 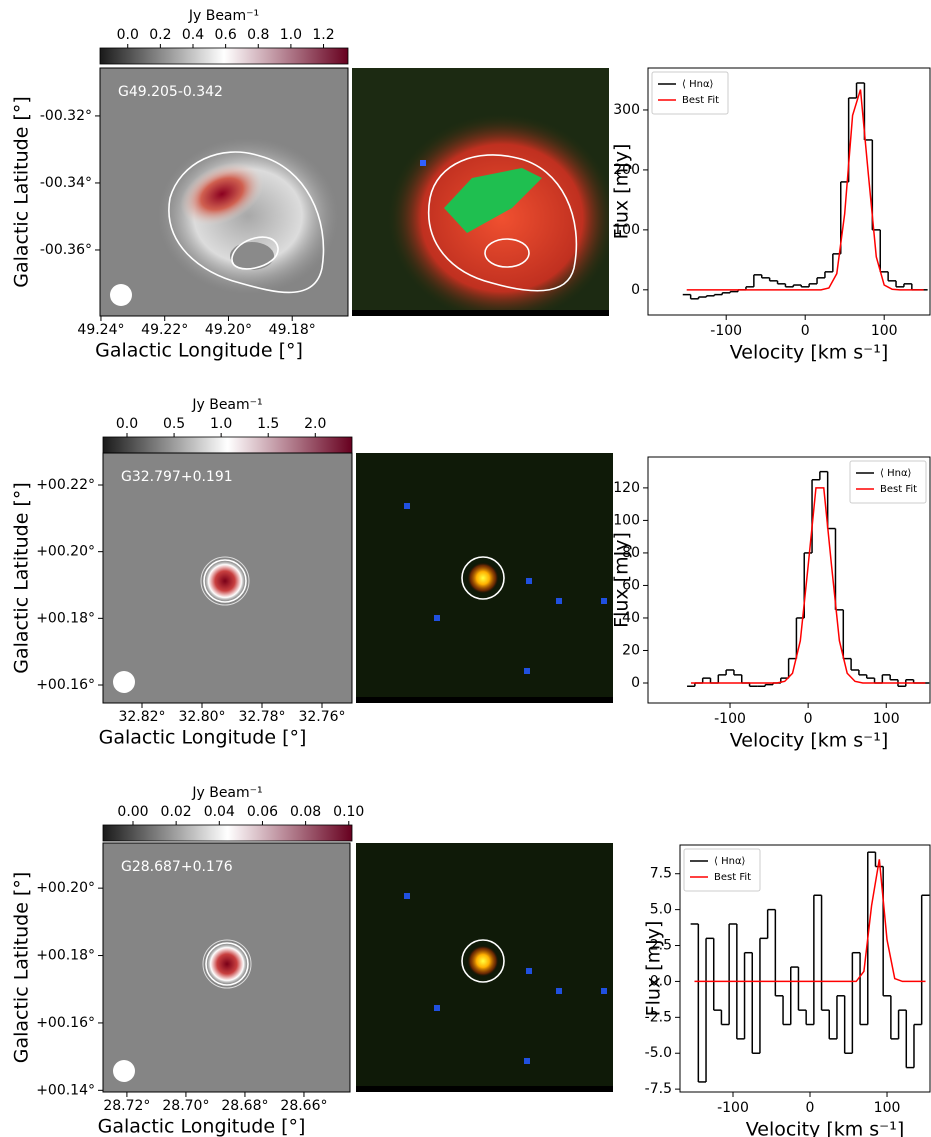 I want to click on y-tick-label: -2.5, so click(x=658, y=1017).